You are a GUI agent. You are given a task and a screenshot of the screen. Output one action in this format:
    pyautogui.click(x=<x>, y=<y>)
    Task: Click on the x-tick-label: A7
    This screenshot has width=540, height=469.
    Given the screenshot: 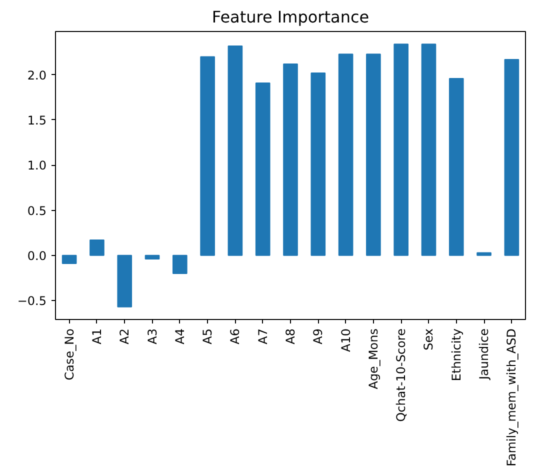 What is the action you would take?
    pyautogui.click(x=263, y=336)
    